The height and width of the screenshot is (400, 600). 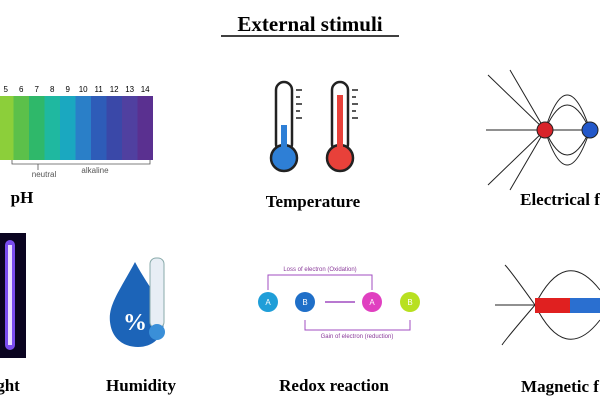 I want to click on ph-number: 5, so click(x=5, y=89).